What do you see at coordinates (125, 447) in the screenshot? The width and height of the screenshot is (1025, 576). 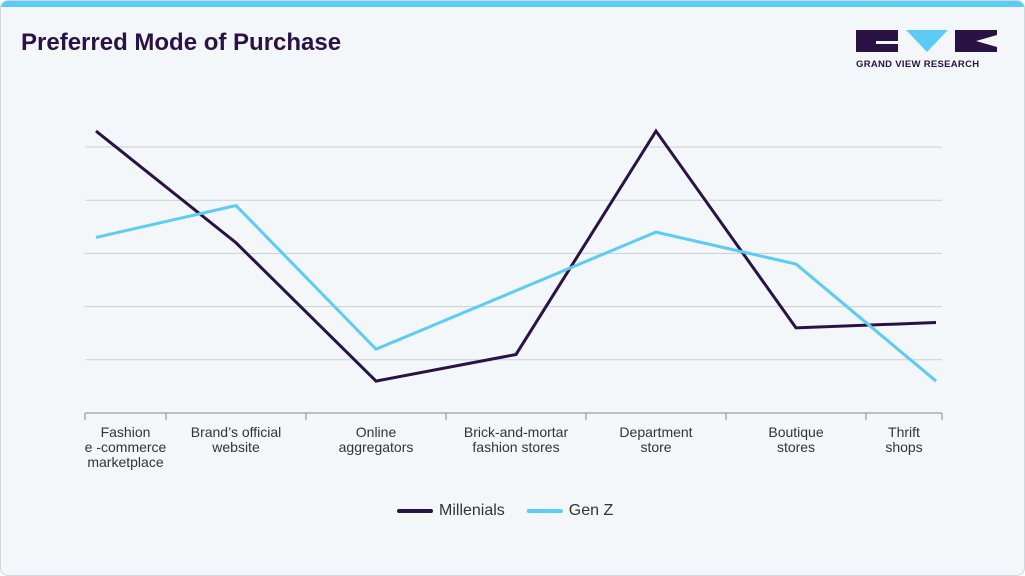 I see `x-tick-label: Fashion e -commerce marketplace` at bounding box center [125, 447].